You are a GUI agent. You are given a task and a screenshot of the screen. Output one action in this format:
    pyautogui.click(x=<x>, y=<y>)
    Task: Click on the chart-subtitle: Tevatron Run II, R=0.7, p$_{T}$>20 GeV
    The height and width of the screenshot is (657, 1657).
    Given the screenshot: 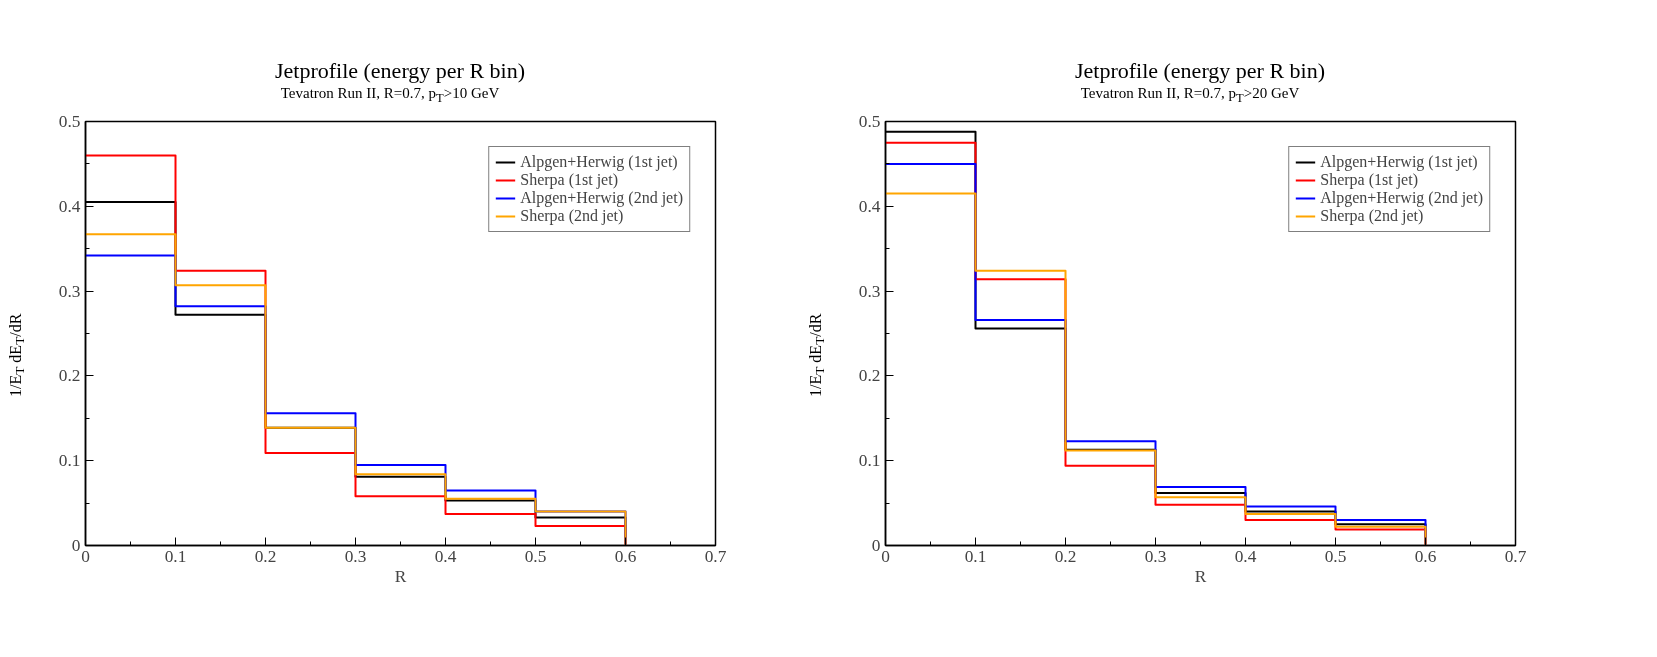 What is the action you would take?
    pyautogui.click(x=1190, y=96)
    